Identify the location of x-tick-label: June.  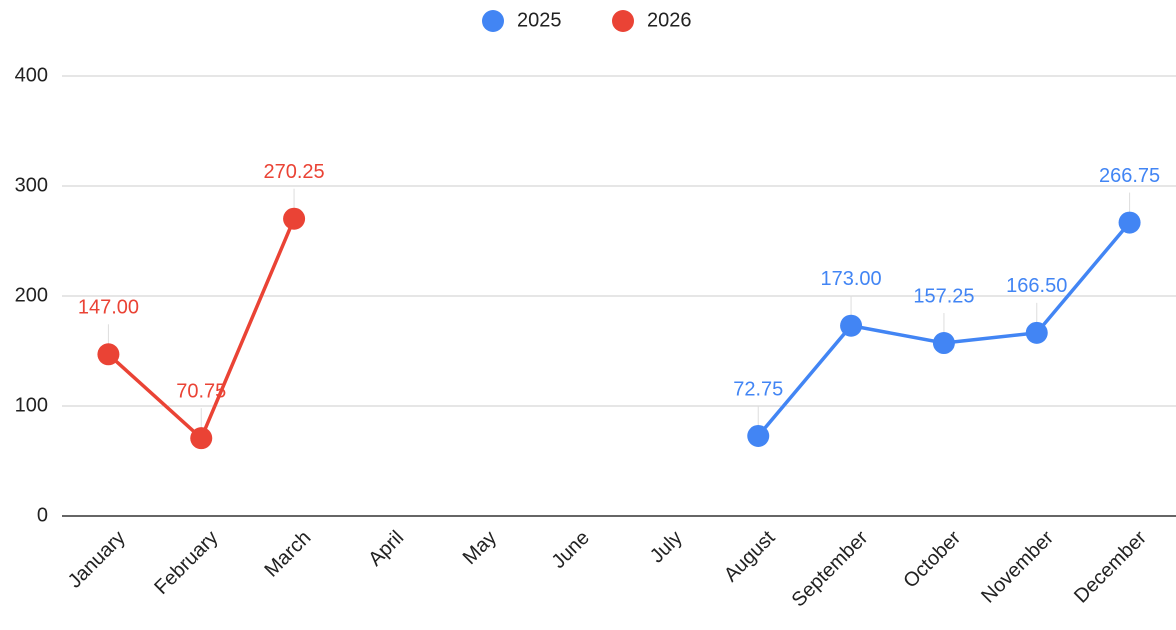
(571, 550).